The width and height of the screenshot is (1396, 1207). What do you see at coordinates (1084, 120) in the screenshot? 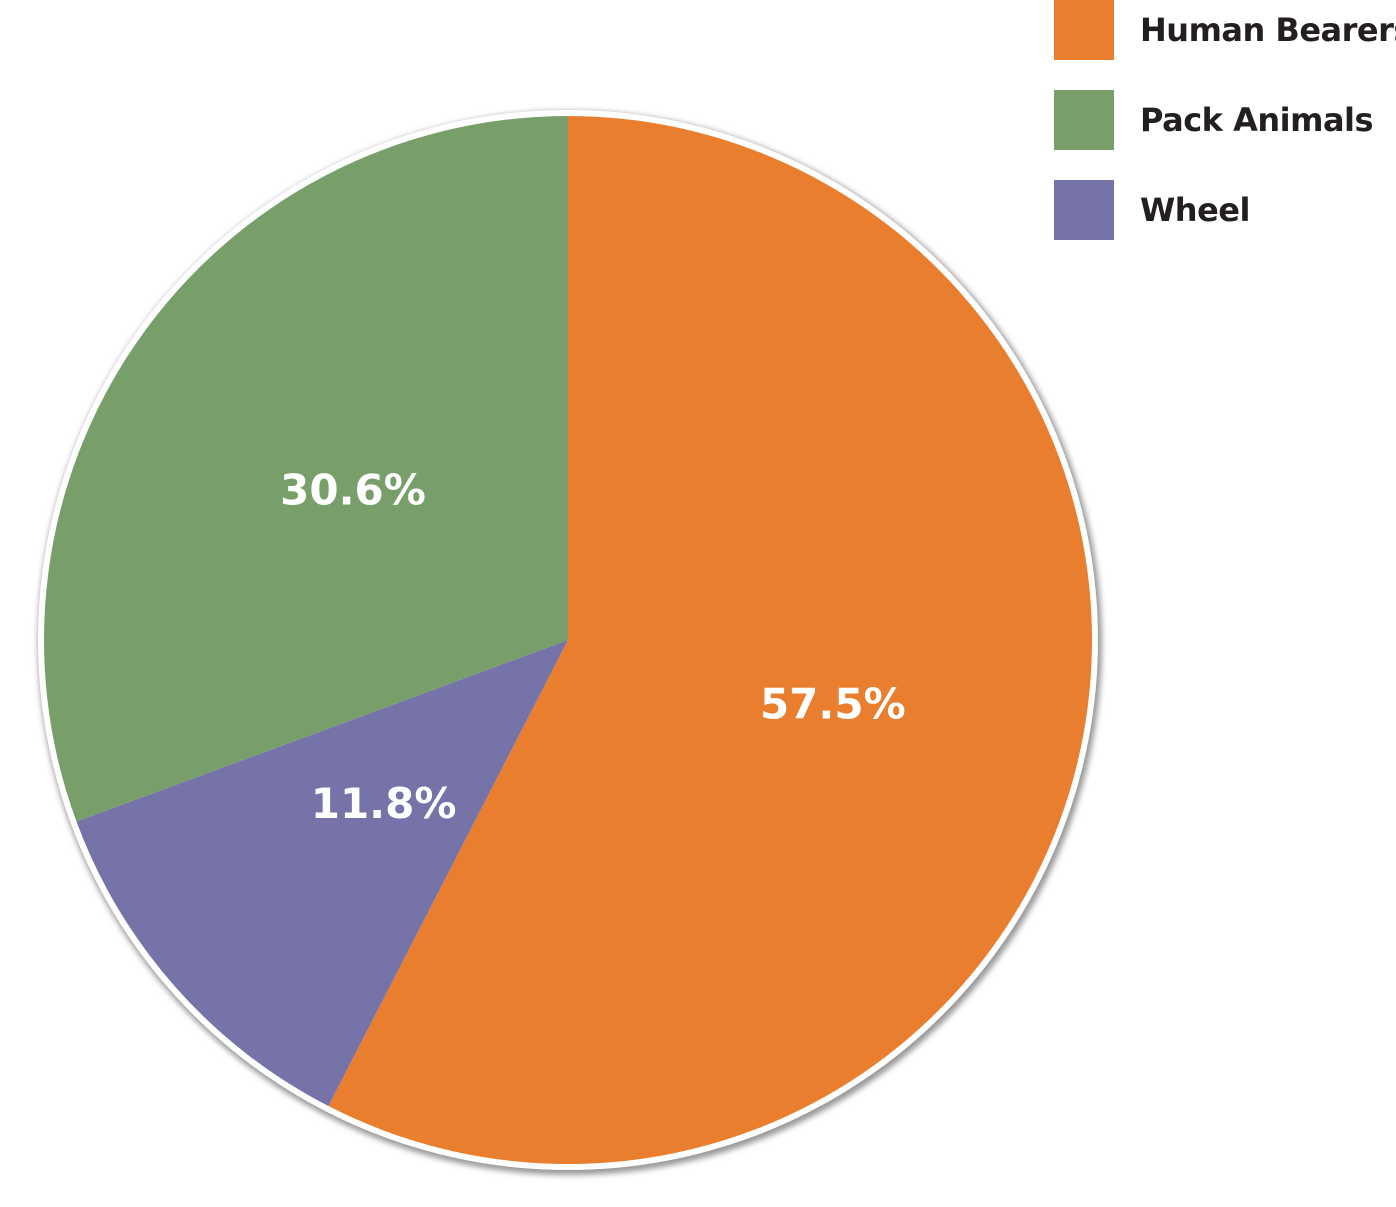
I see `legend-swatch-pack-animals` at bounding box center [1084, 120].